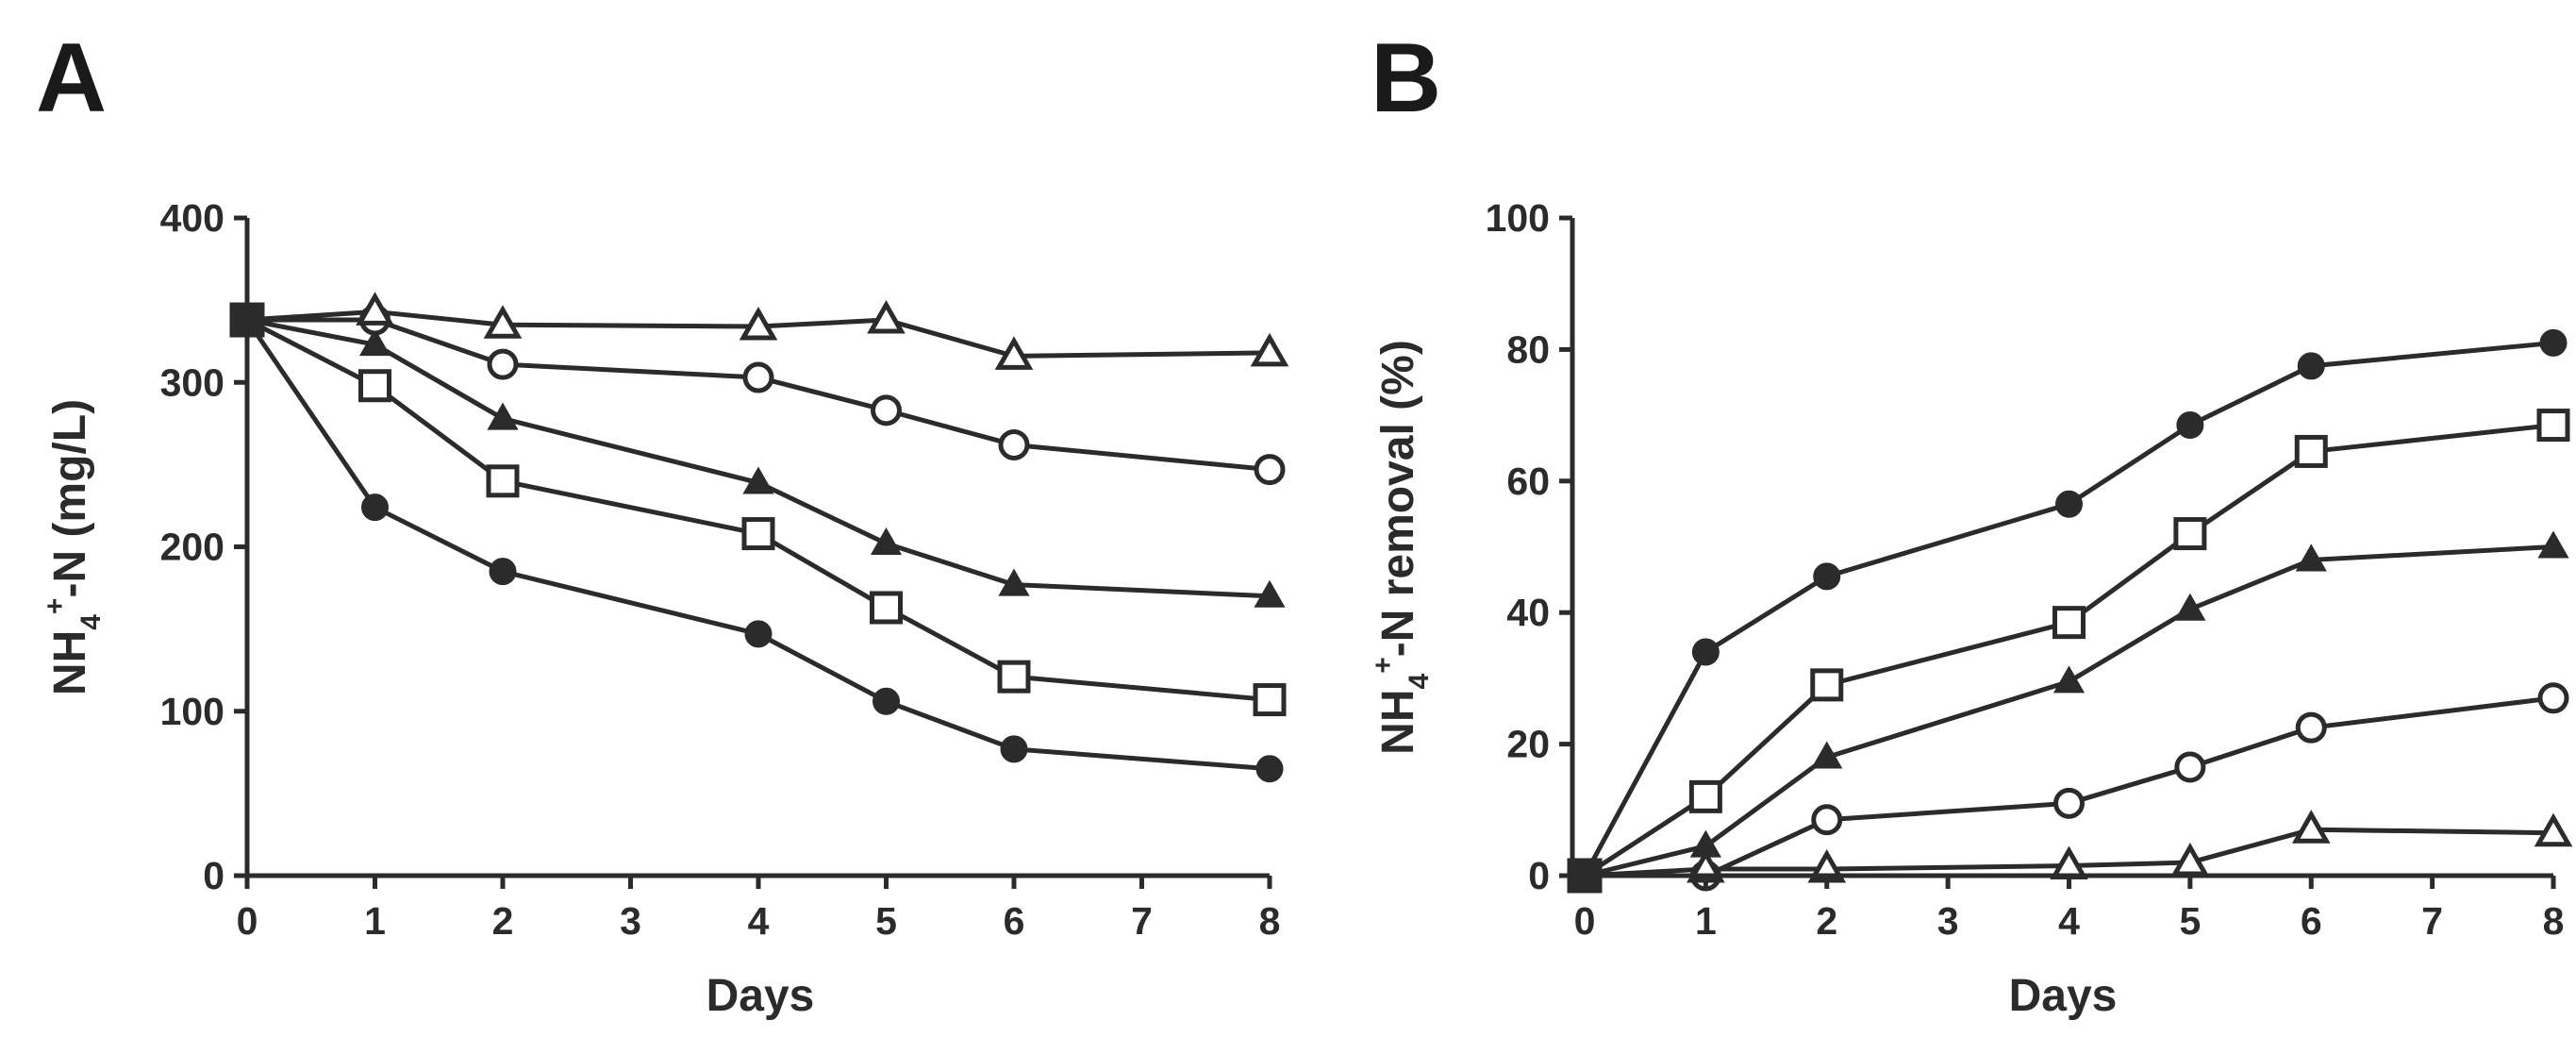  Describe the element at coordinates (91, 622) in the screenshot. I see `panel-a-y-title-sub: 4` at that location.